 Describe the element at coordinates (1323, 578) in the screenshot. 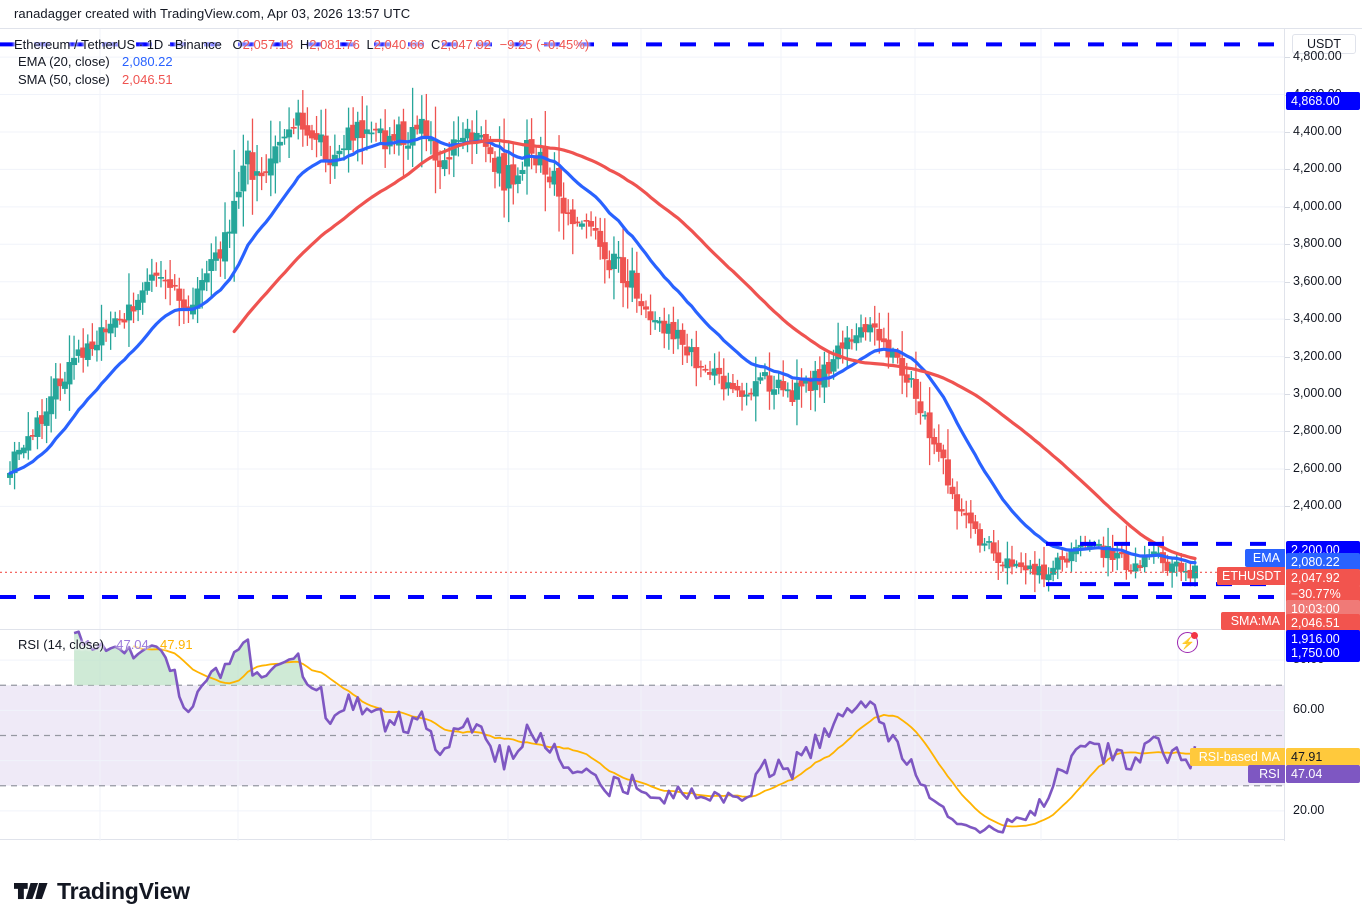

I see `price-tag: 2,047.92` at that location.